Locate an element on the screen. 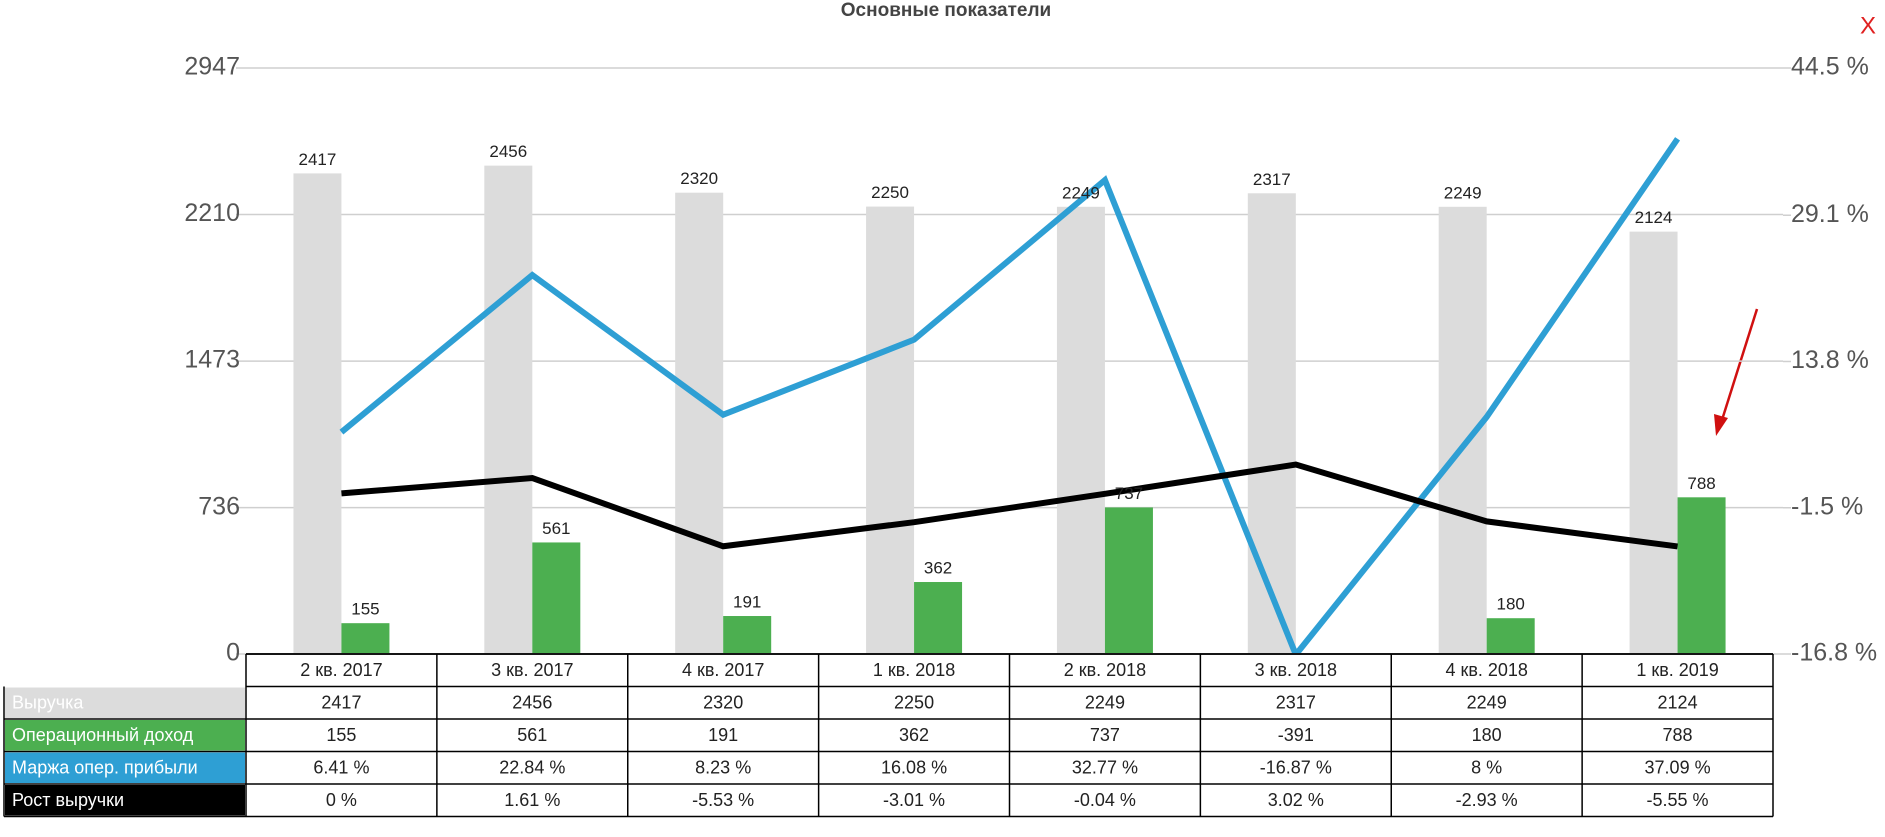 This screenshot has width=1885, height=837. y2-tick-label: 29.1 % is located at coordinates (1830, 214).